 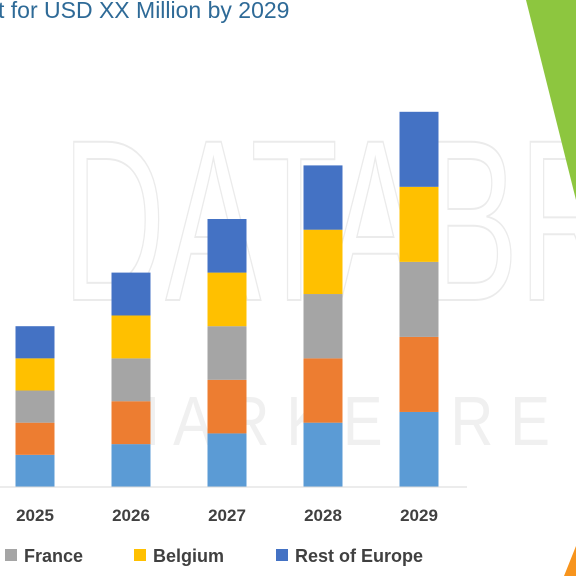 I want to click on legend: France Belgium Rest of Europe, so click(x=214, y=556).